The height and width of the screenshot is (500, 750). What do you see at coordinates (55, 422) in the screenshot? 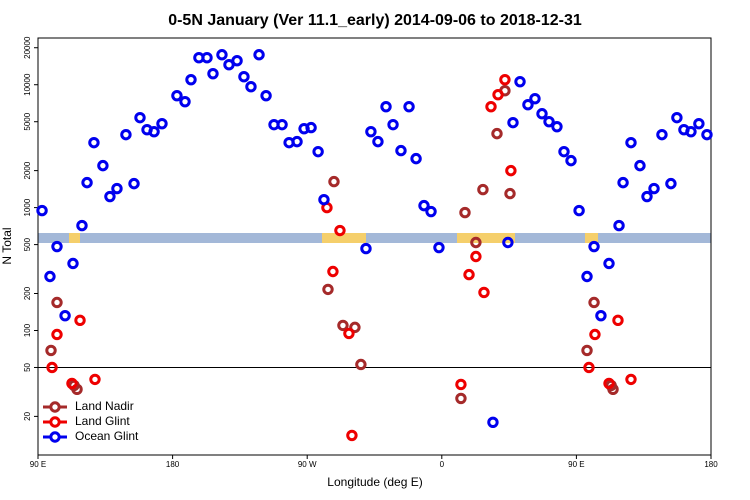
I see `legend-marker` at bounding box center [55, 422].